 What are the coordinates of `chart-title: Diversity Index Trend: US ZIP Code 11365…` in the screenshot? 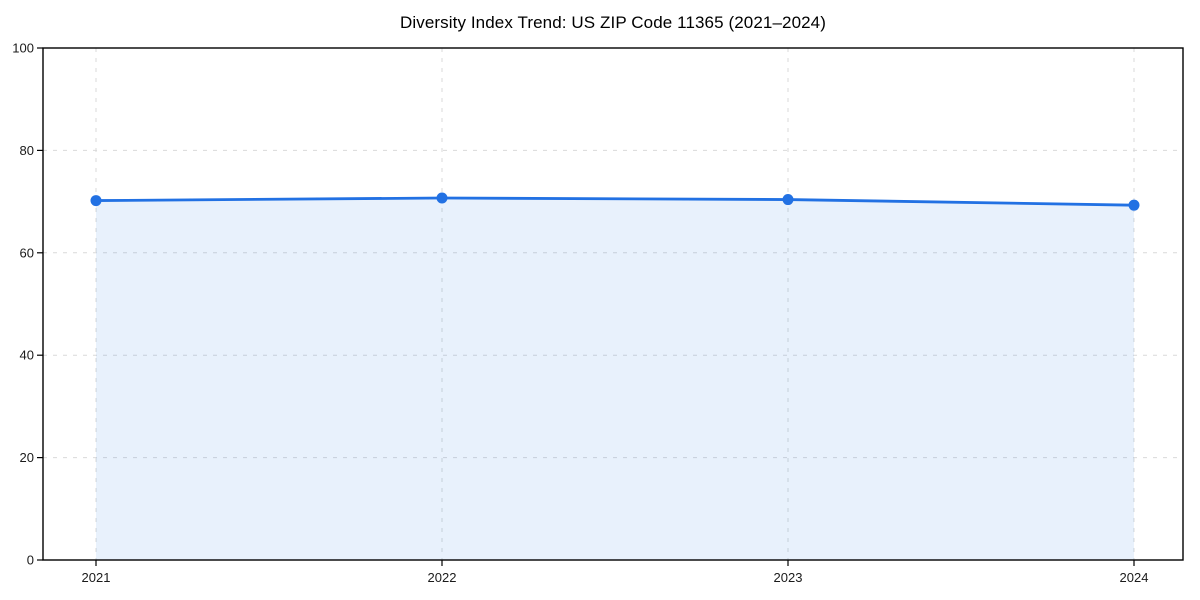 It's located at (613, 22).